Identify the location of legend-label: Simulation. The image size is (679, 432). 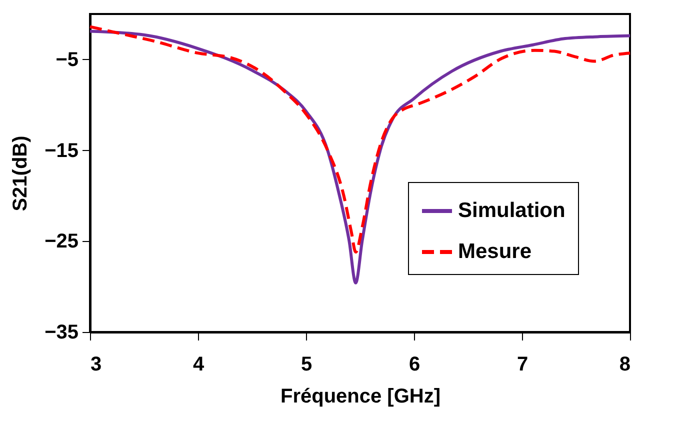
(512, 210).